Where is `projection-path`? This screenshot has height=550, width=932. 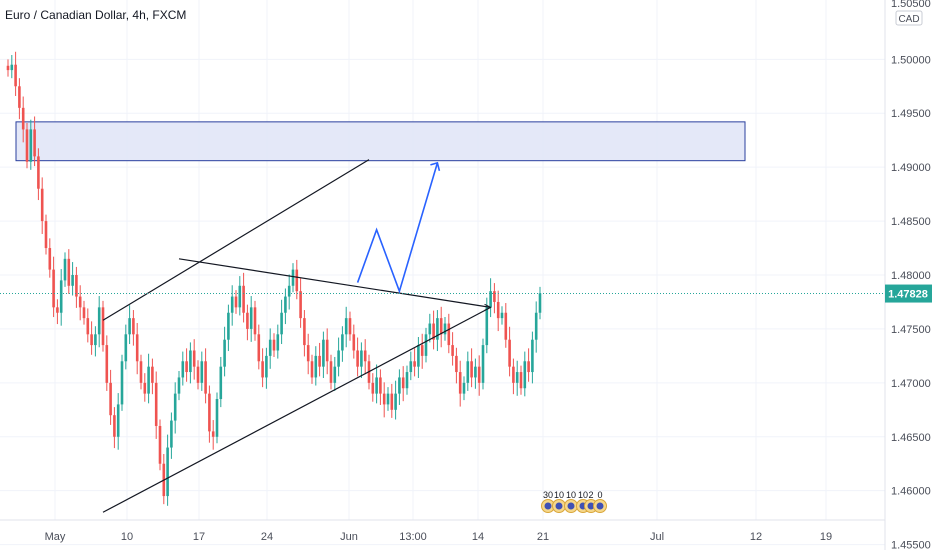 projection-path is located at coordinates (397, 228).